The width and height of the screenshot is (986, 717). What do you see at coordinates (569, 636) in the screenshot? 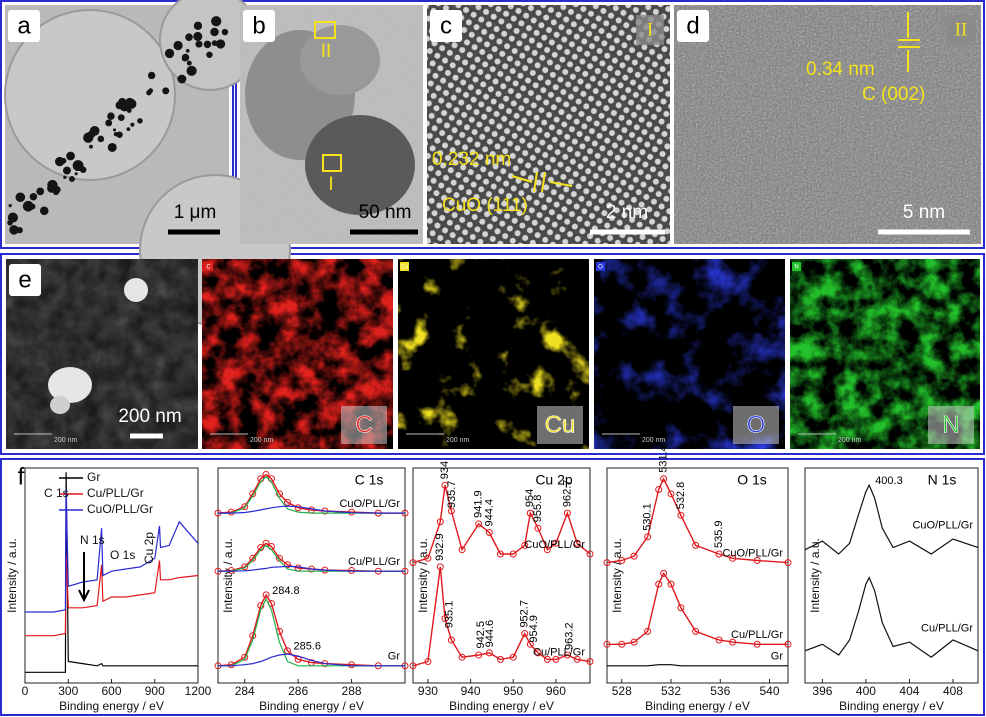
I see `peak-label: 963.2` at bounding box center [569, 636].